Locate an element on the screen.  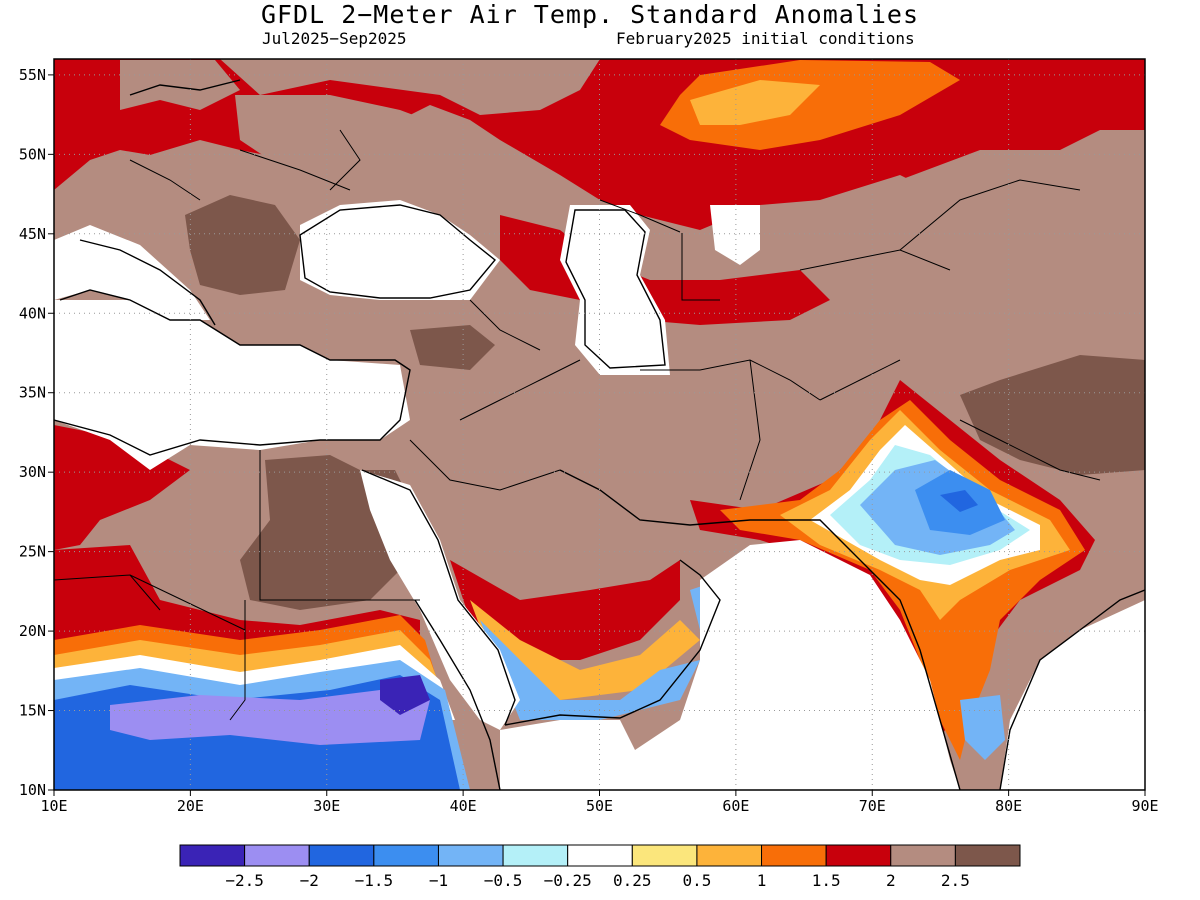
colorbar-label: −1 is located at coordinates (438, 880).